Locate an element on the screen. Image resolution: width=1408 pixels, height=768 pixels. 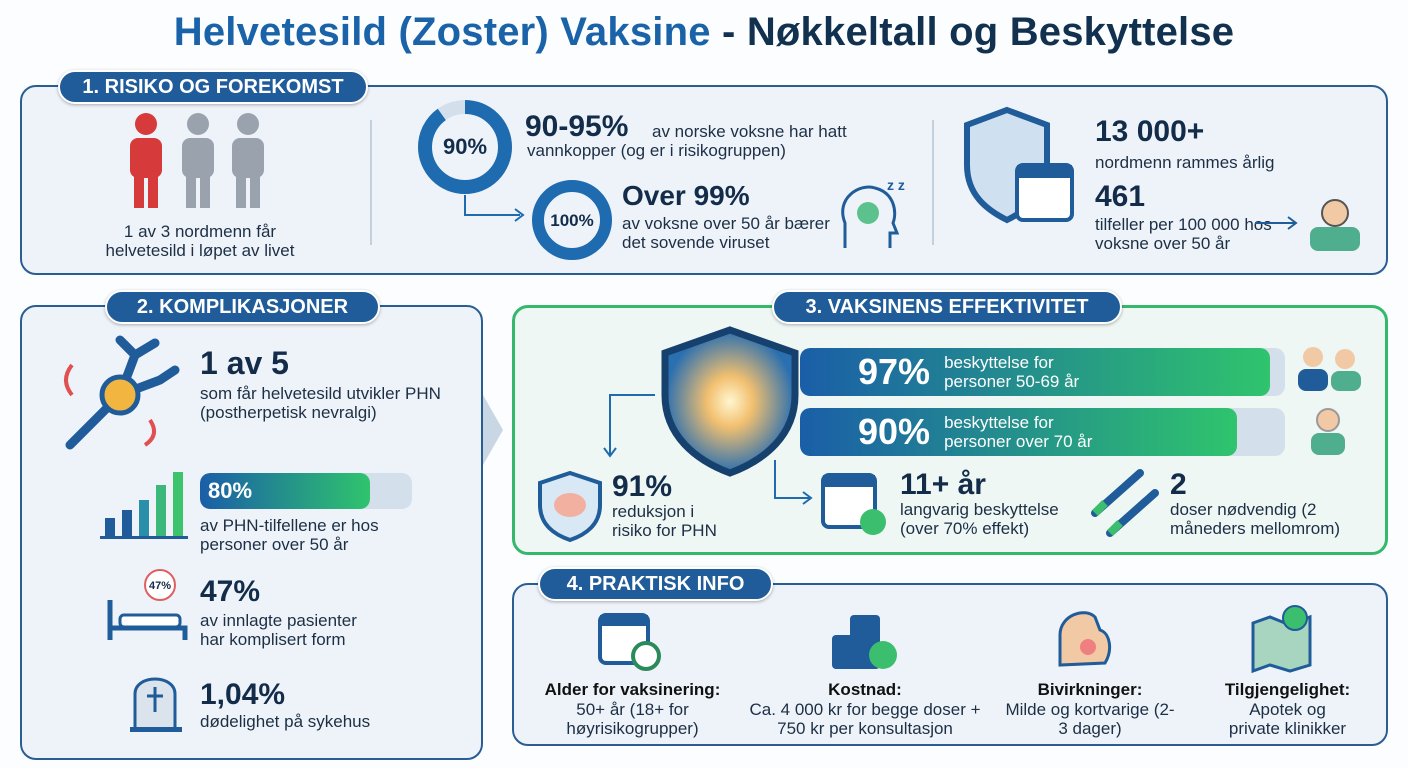
shield-icon is located at coordinates (730, 401).